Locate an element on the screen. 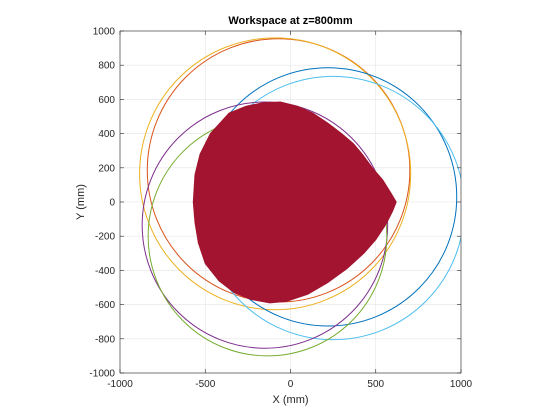  x-tick-label: 0 is located at coordinates (291, 384).